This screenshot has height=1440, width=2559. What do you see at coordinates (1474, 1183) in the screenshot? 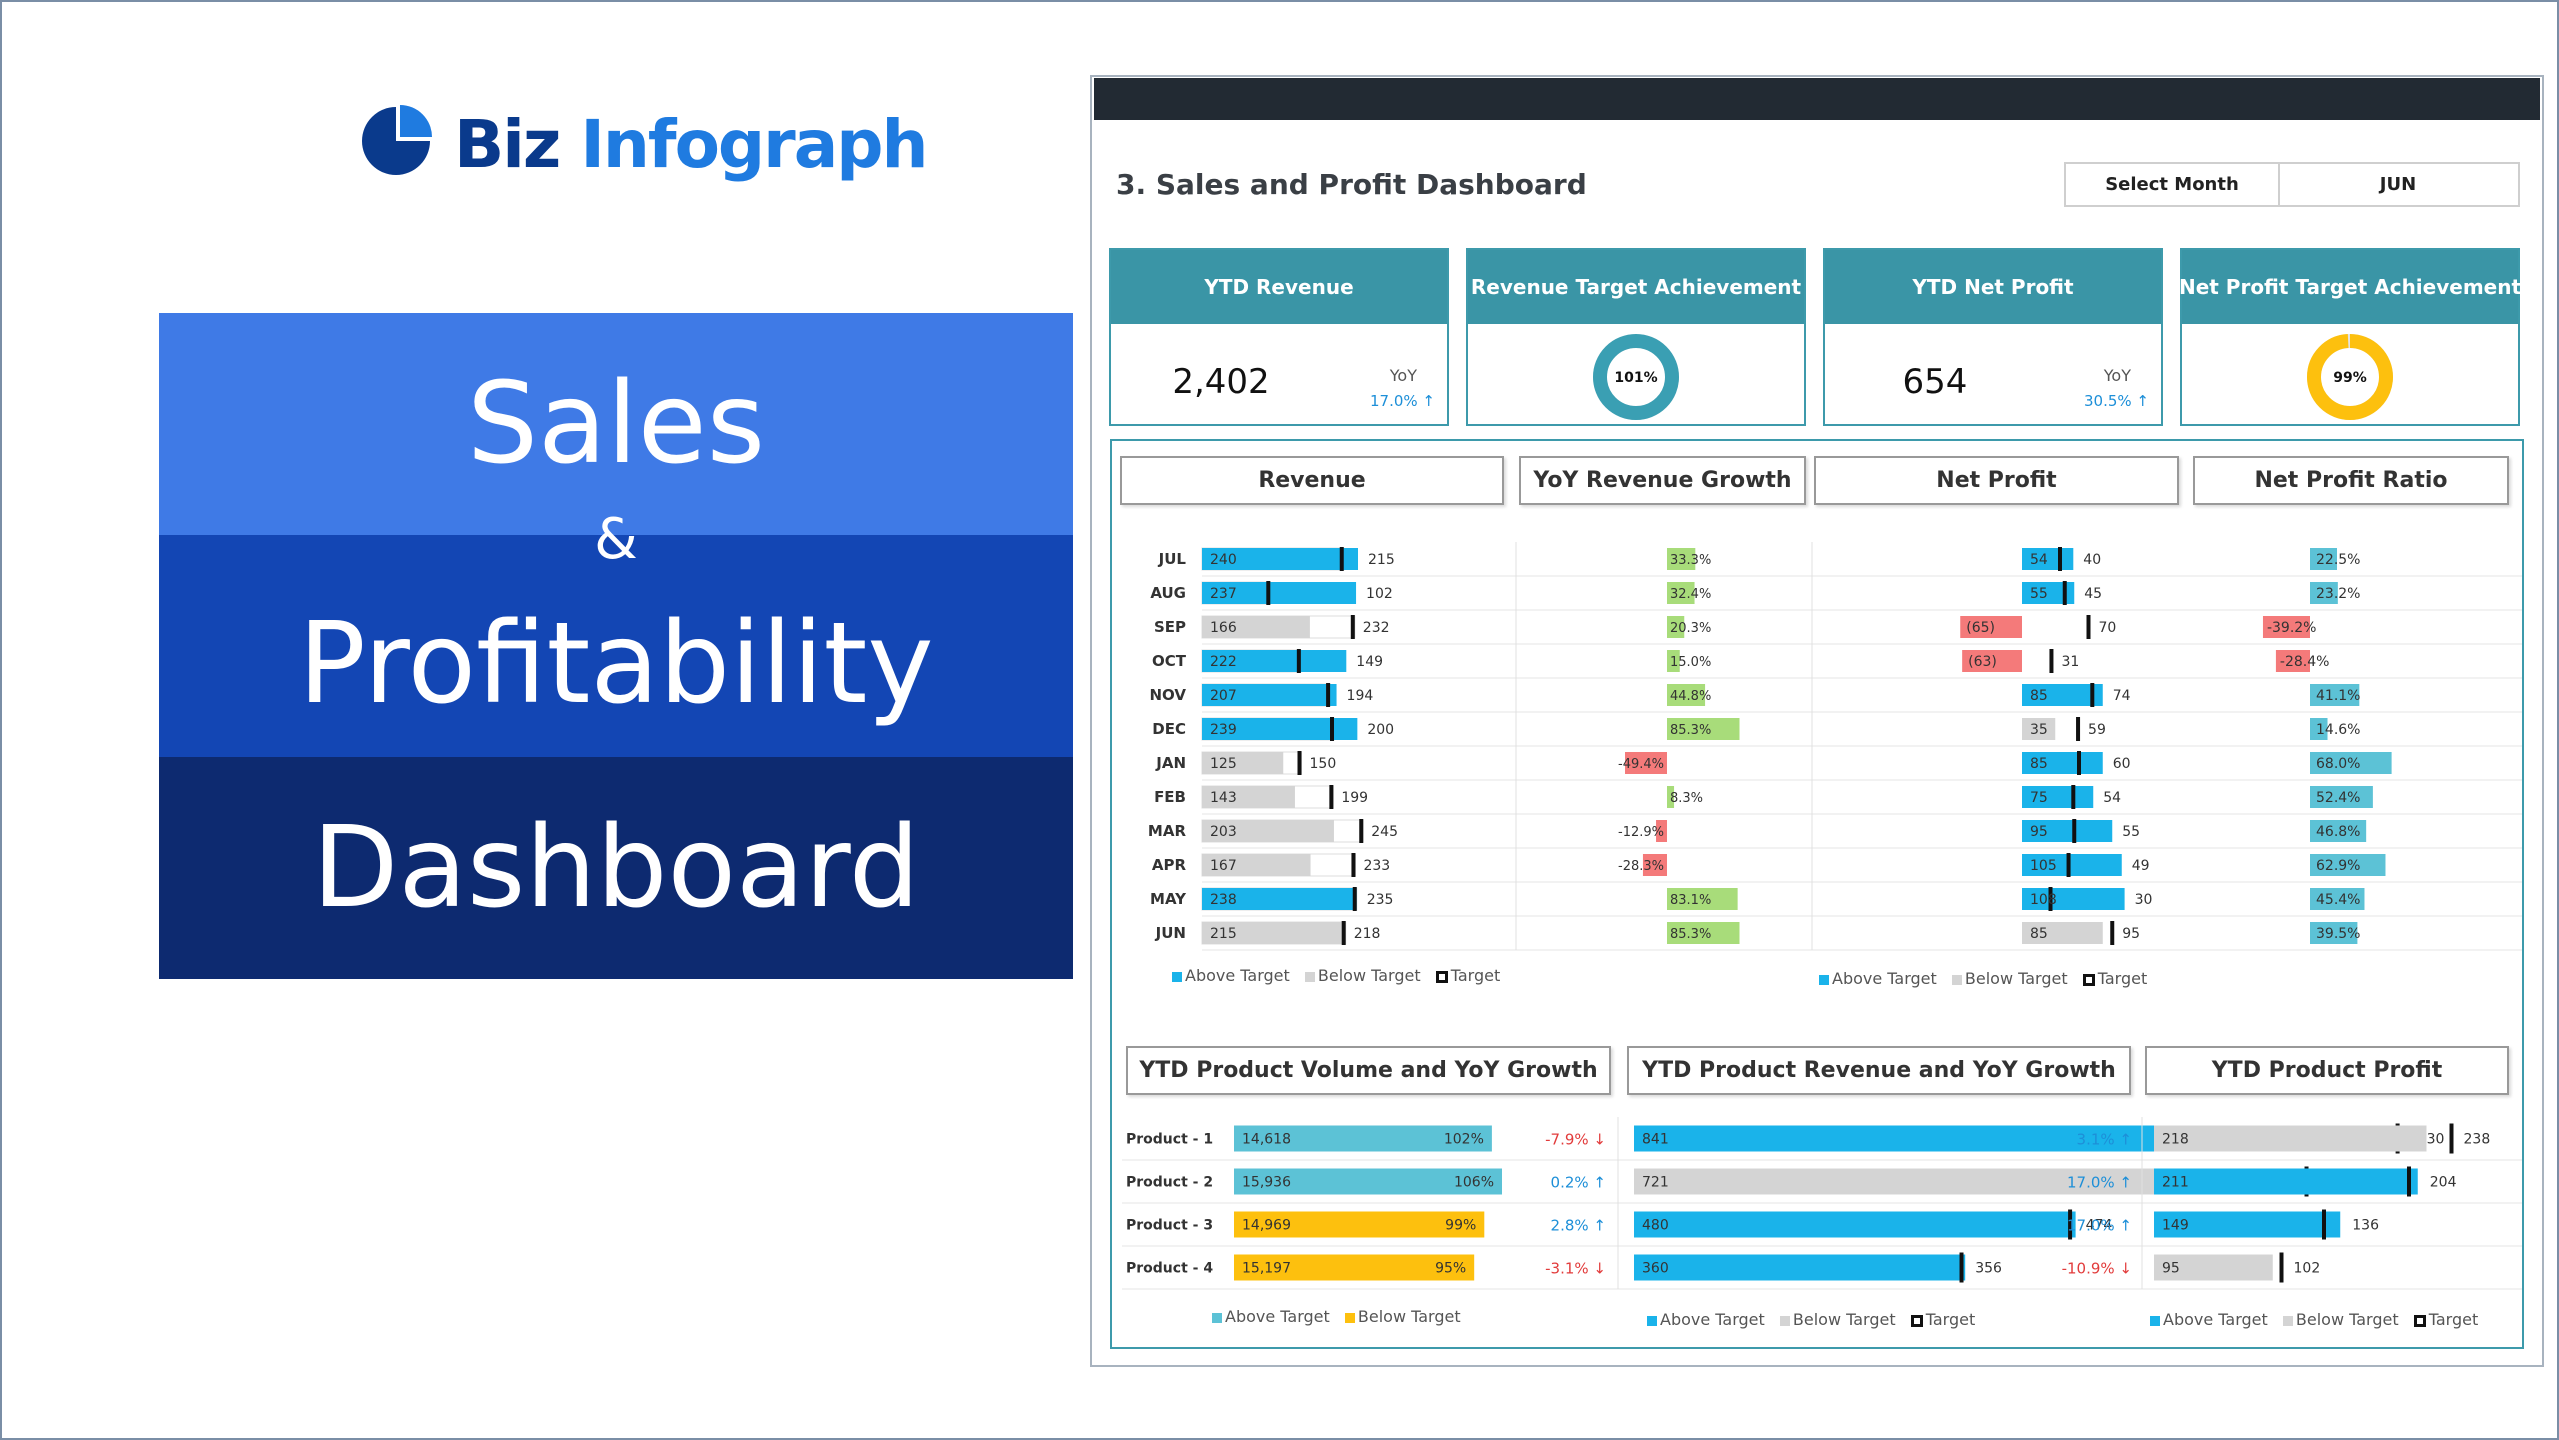
I see `volume-pct: 106%` at bounding box center [1474, 1183].